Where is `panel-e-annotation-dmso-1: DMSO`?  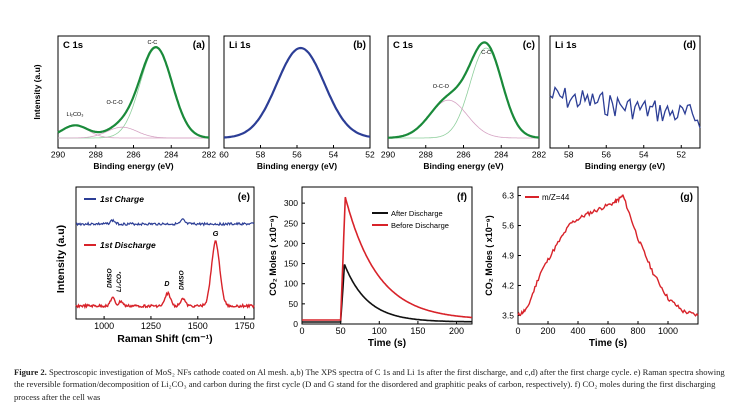 panel-e-annotation-dmso-1: DMSO is located at coordinates (110, 279).